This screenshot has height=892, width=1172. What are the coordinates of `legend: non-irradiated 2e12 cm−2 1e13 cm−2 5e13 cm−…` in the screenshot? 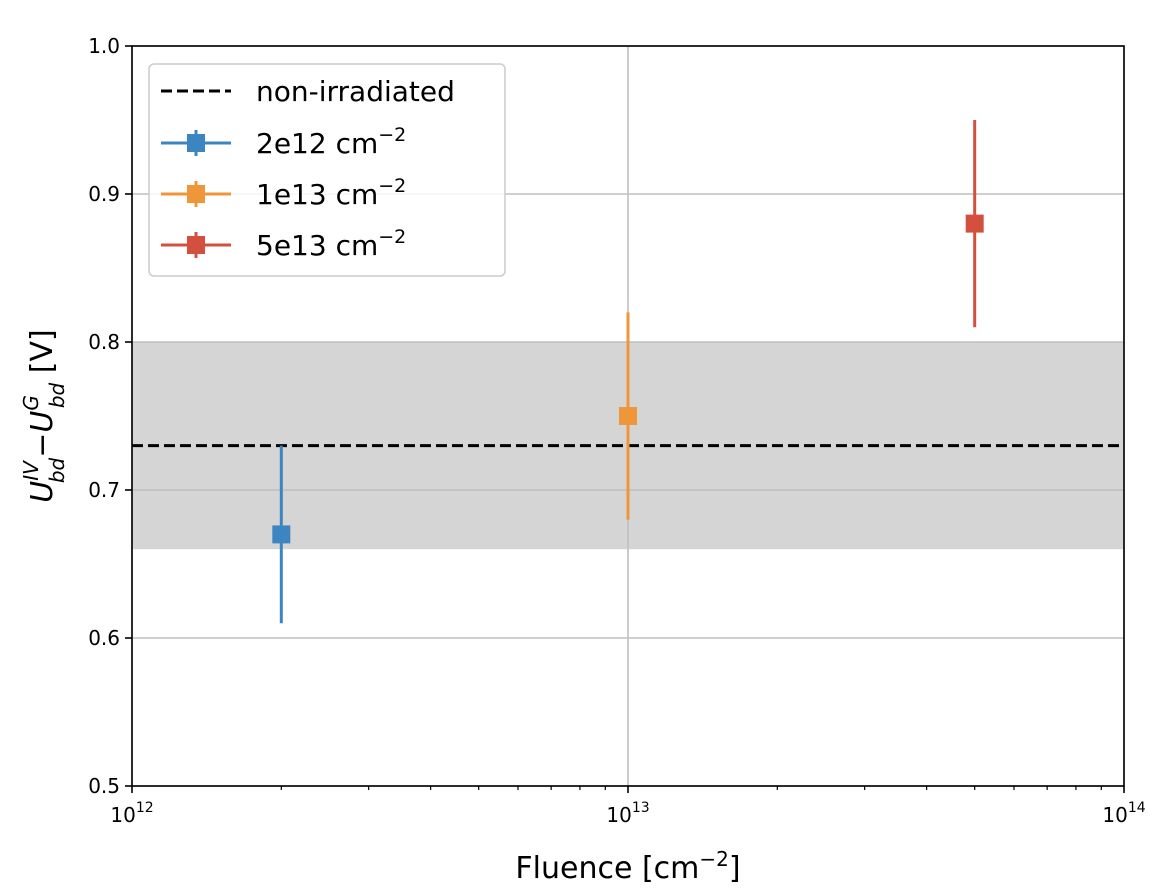 It's located at (327, 170).